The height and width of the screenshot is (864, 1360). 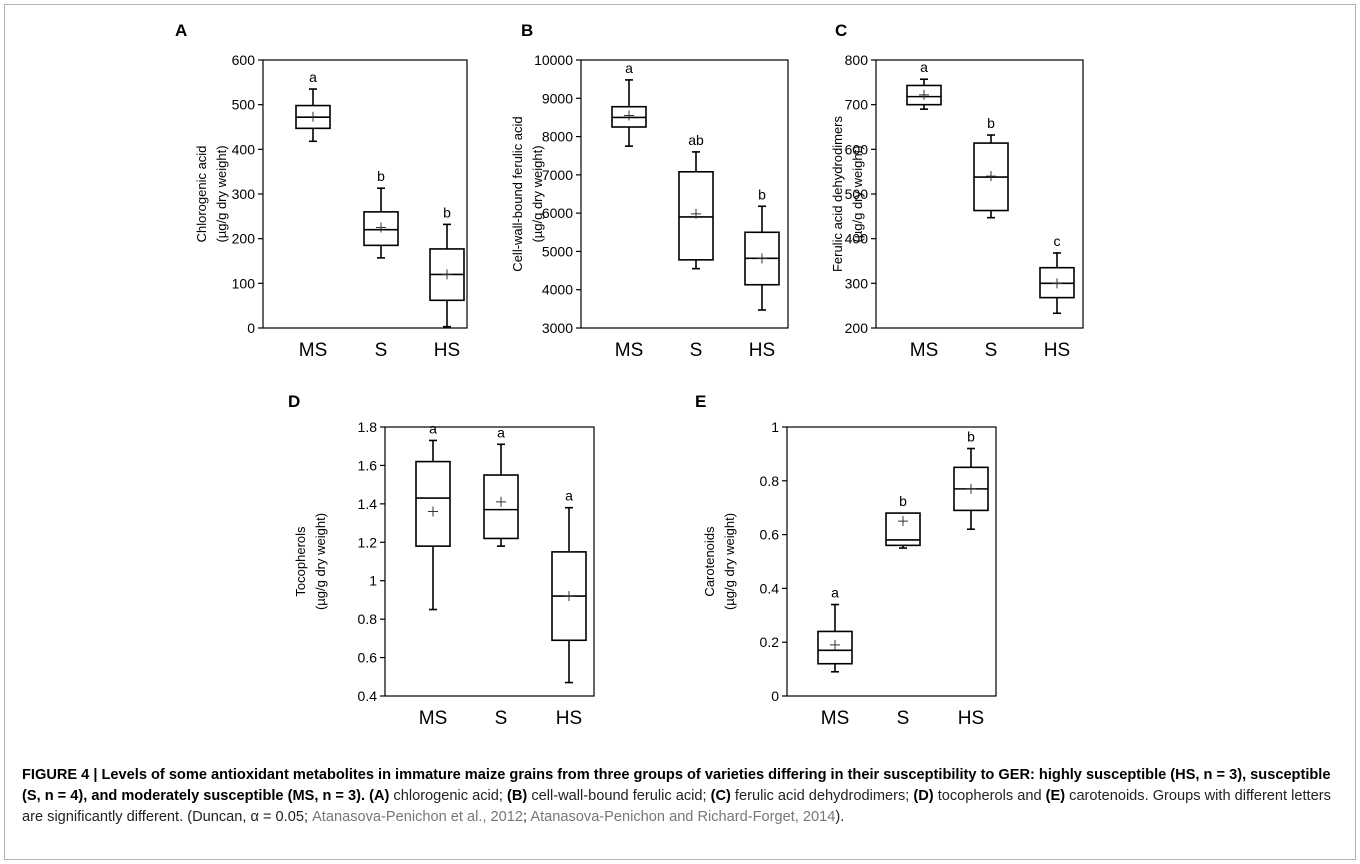 What do you see at coordinates (770, 642) in the screenshot?
I see `y-tick-label: 0.2` at bounding box center [770, 642].